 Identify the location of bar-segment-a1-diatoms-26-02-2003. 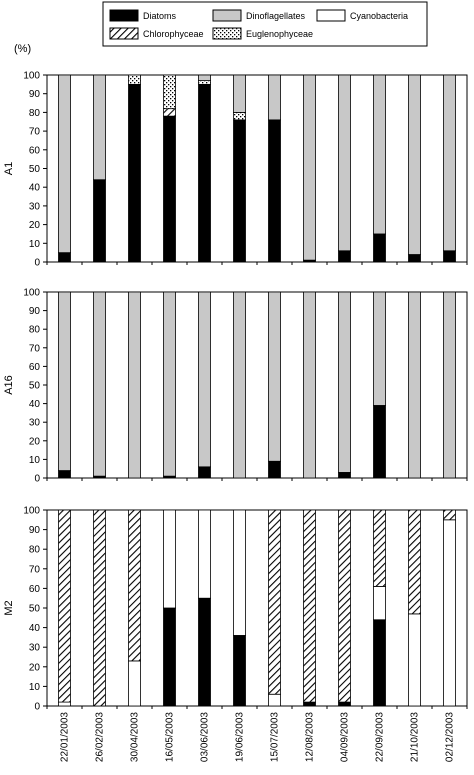
(99, 221).